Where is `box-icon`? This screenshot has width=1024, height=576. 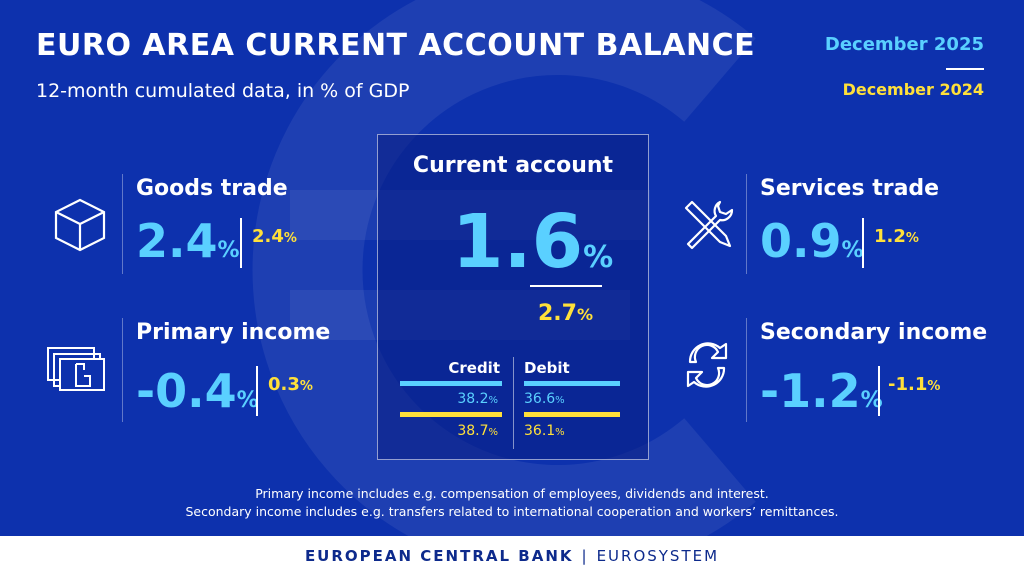 box-icon is located at coordinates (80, 225).